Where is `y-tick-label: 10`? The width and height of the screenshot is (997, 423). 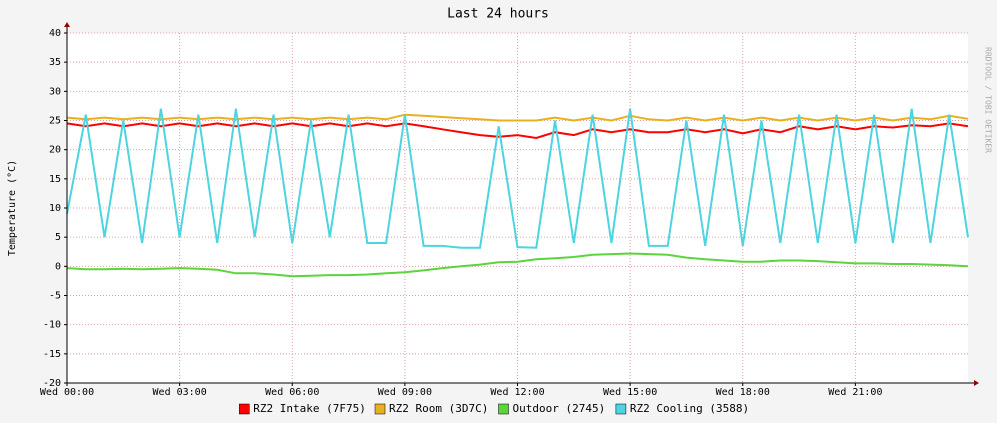
y-tick-label: 10 is located at coordinates (55, 208).